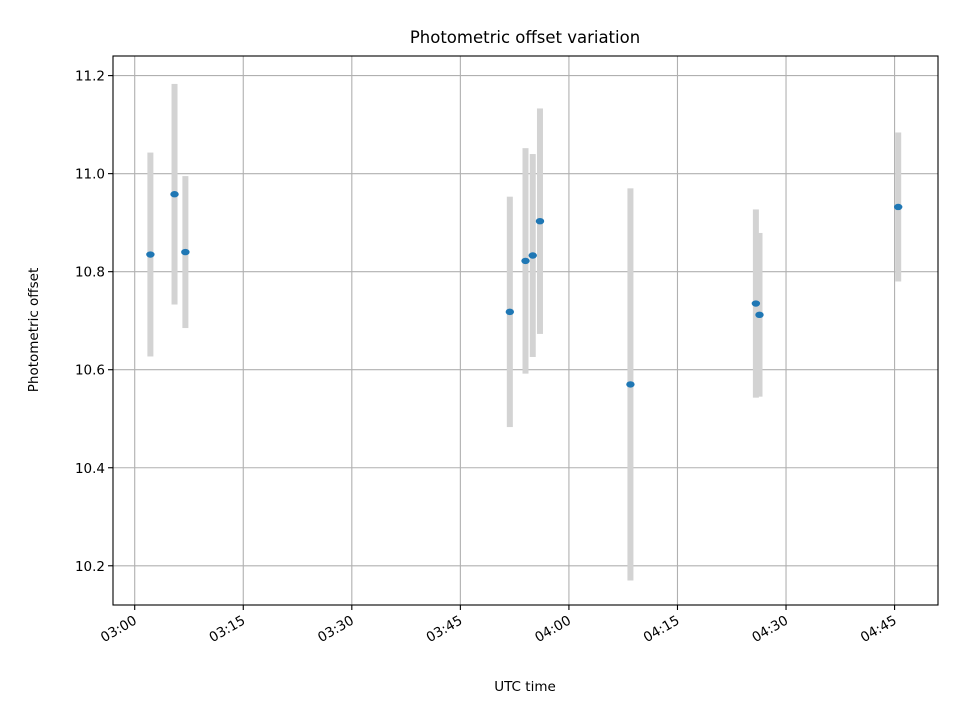 The height and width of the screenshot is (720, 960). I want to click on x-axis-label: UTC time, so click(525, 687).